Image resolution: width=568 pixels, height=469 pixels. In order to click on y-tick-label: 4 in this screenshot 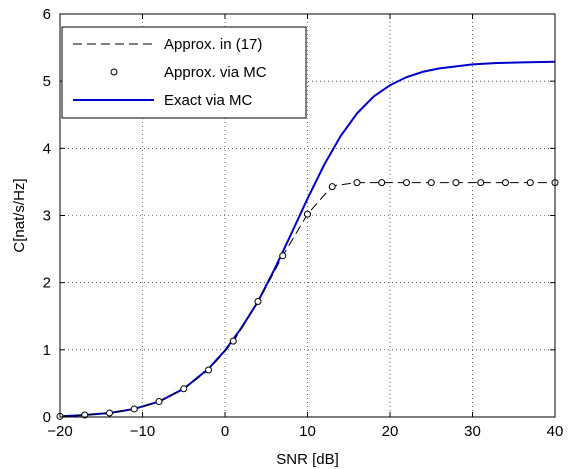, I will do `click(47, 148)`.